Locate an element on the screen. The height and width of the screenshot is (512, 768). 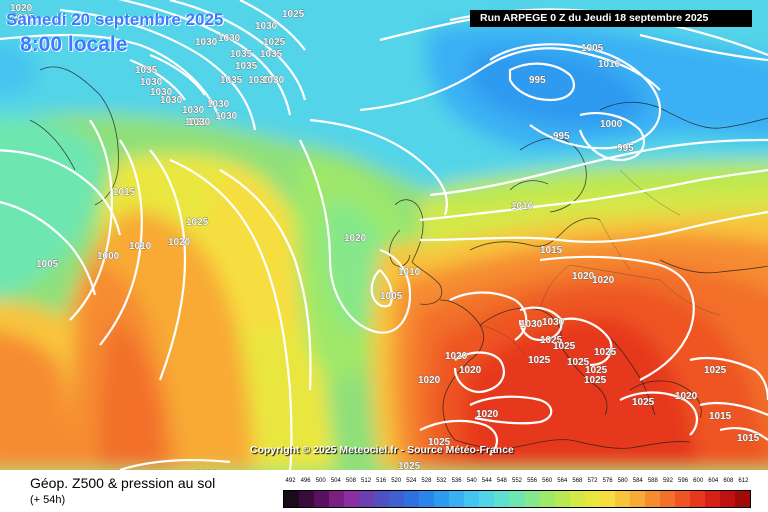
color-scale-label: 516 is located at coordinates (381, 481).